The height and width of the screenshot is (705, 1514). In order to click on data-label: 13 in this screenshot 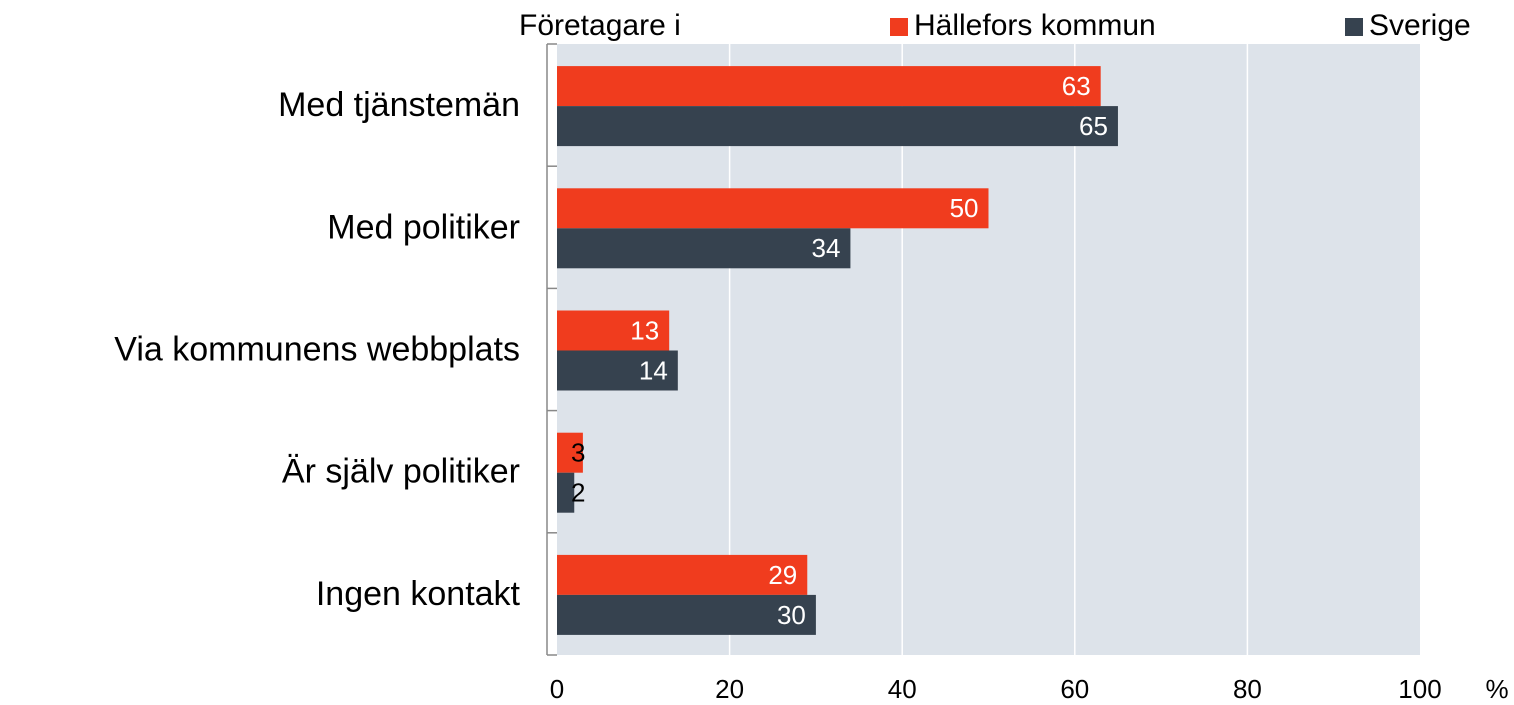, I will do `click(644, 330)`.